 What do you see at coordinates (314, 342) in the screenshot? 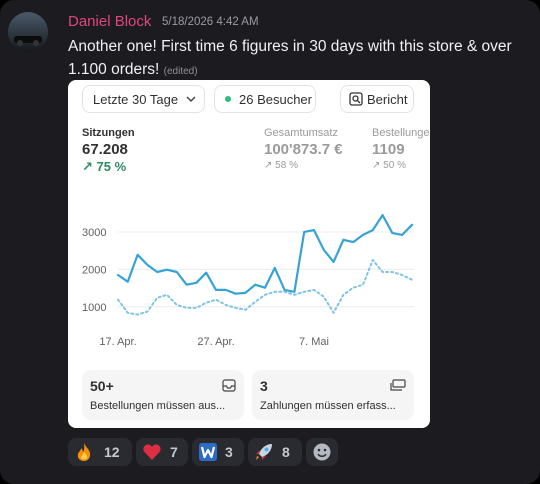
I see `x-tick-label: 7. Mai` at bounding box center [314, 342].